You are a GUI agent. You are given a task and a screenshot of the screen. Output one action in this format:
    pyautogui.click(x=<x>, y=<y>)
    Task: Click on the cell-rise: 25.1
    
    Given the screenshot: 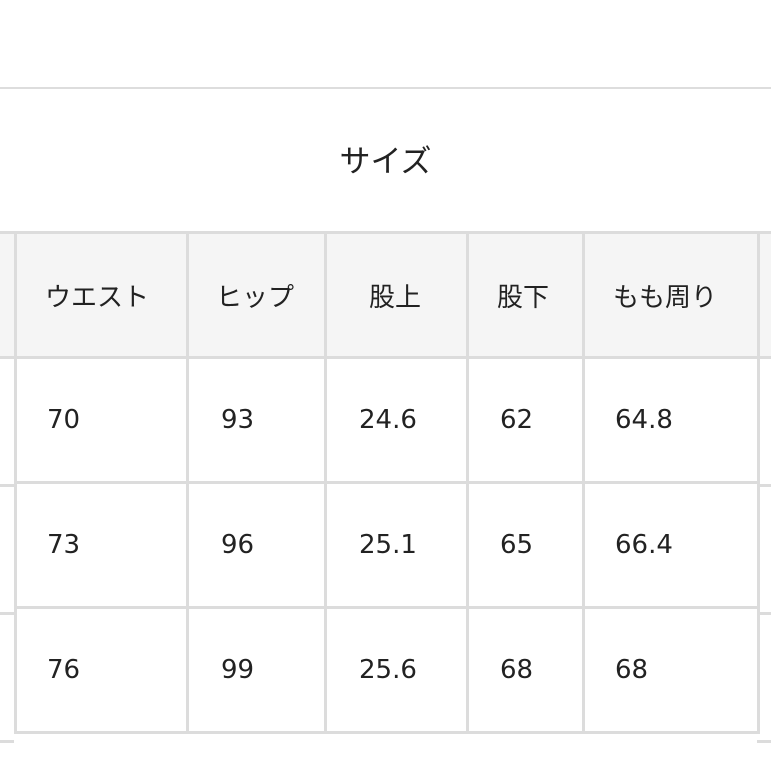 What is the action you would take?
    pyautogui.click(x=396, y=545)
    